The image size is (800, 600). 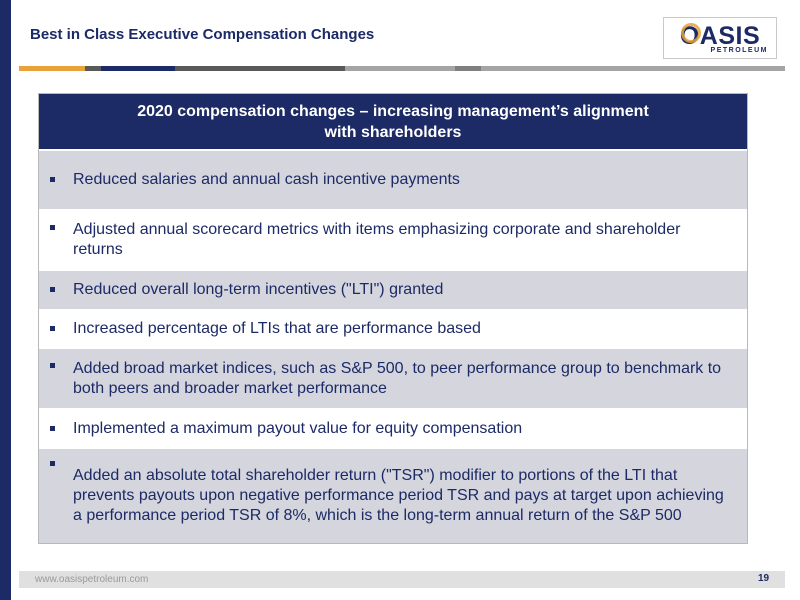 What do you see at coordinates (402, 579) in the screenshot?
I see `footer-bar` at bounding box center [402, 579].